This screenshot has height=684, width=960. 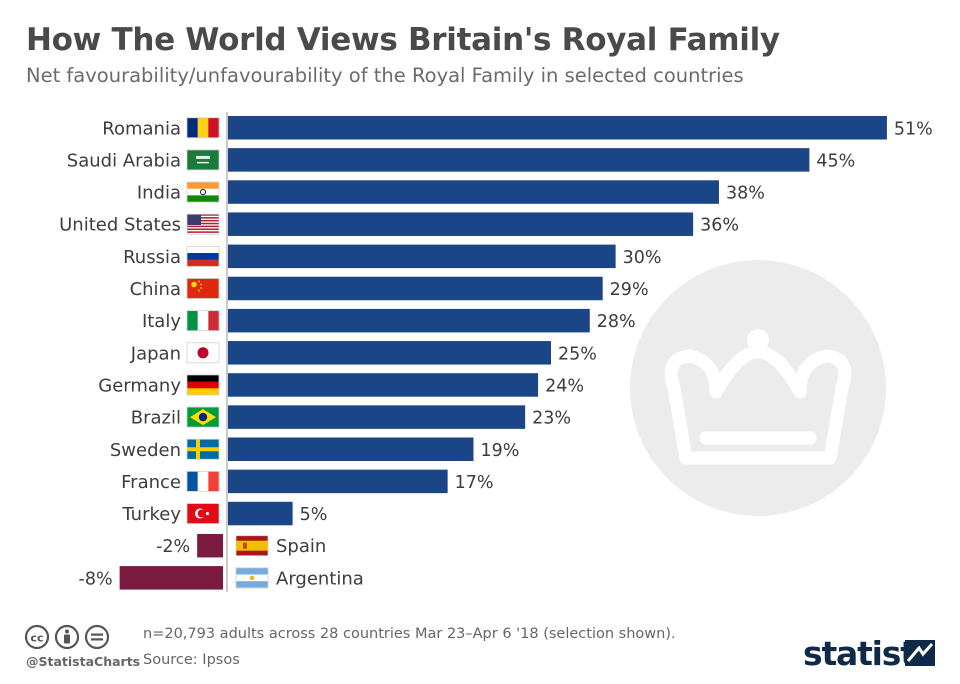 What do you see at coordinates (203, 513) in the screenshot?
I see `turkey-flag-icon` at bounding box center [203, 513].